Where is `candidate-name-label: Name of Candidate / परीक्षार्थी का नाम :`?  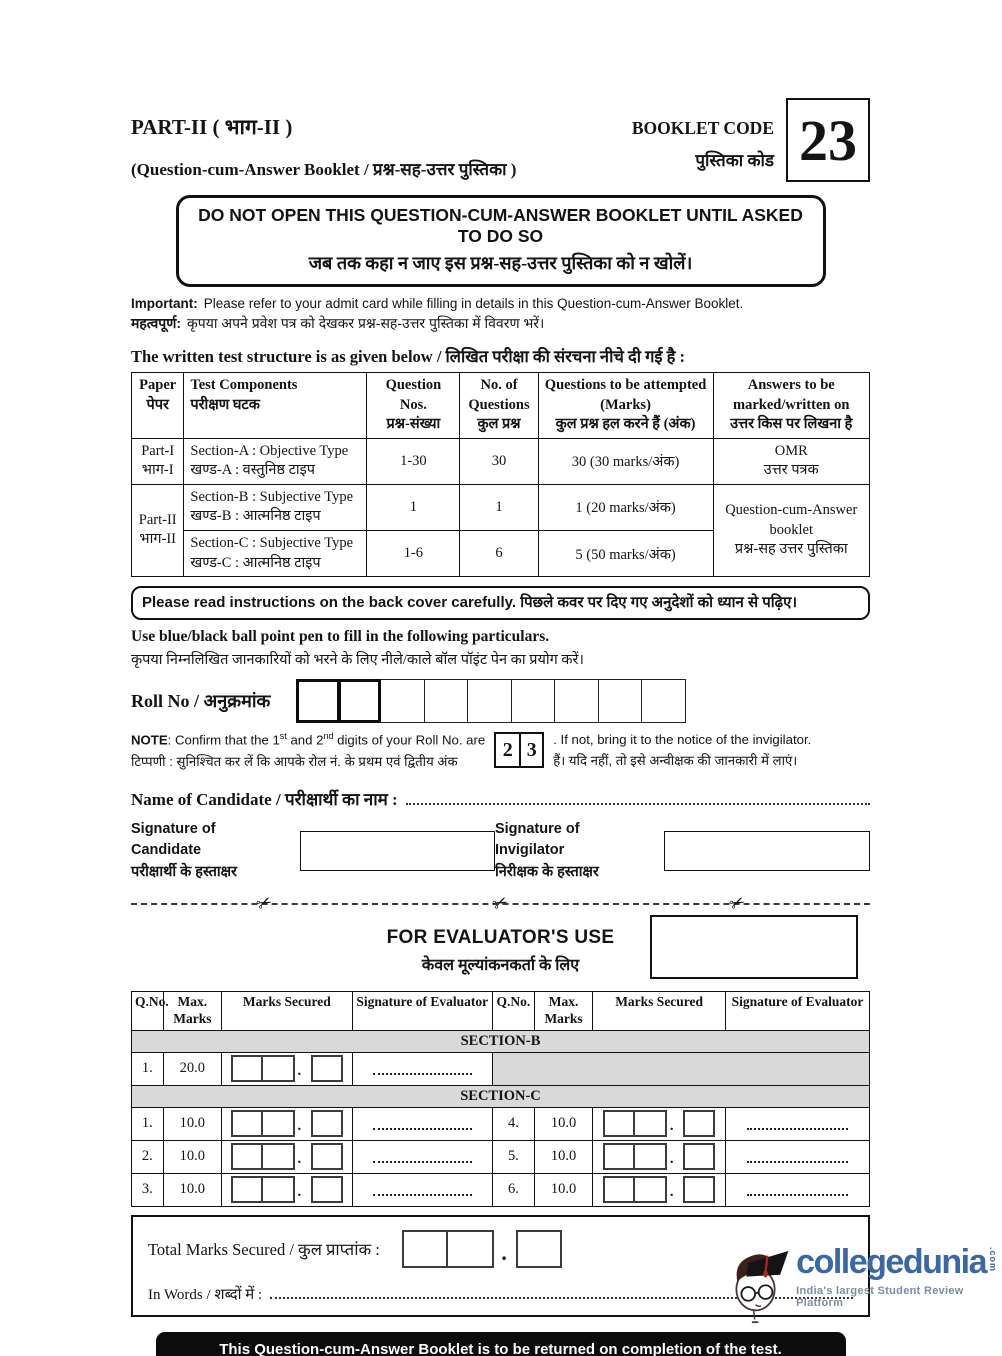
candidate-name-label: Name of Candidate / परीक्षार्थी का नाम : is located at coordinates (264, 799).